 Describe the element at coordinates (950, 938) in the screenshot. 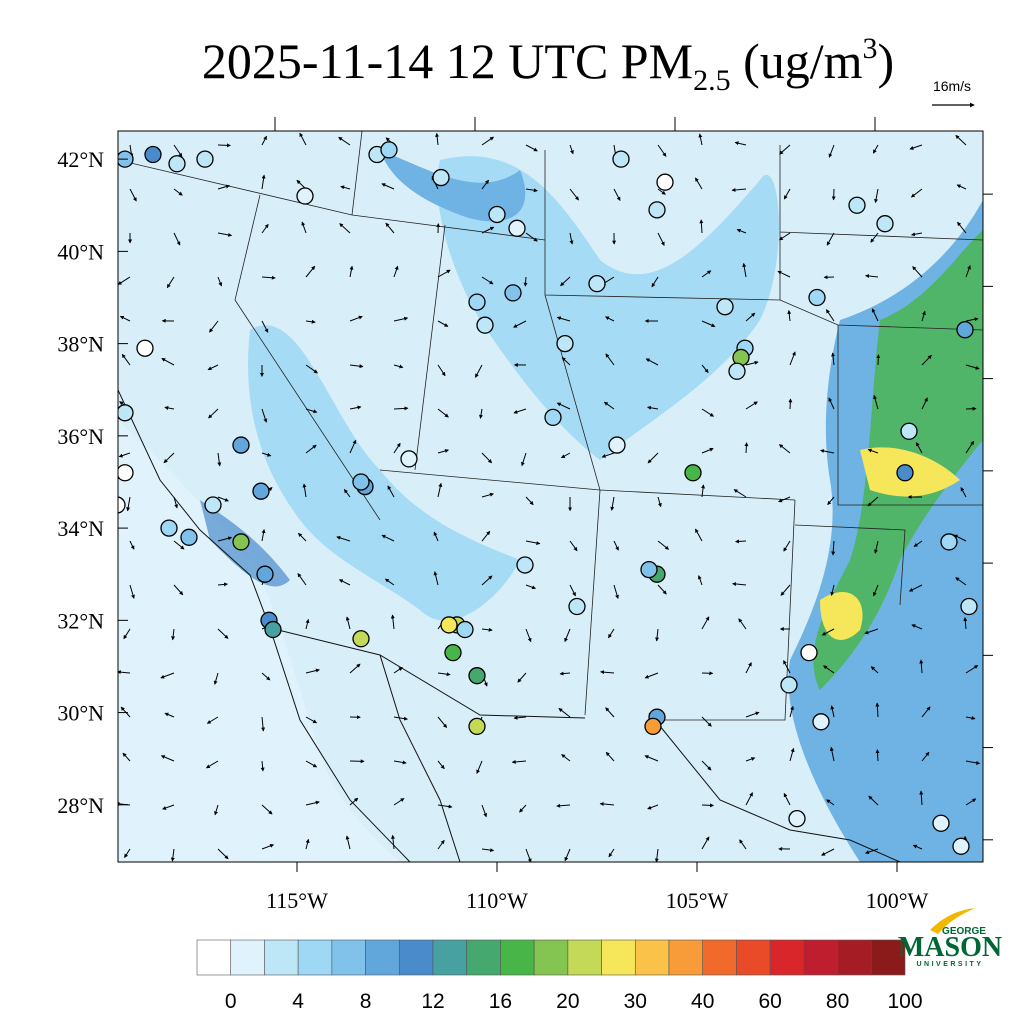

I see `logo: GEORGE MASON UNIVERSITY` at that location.